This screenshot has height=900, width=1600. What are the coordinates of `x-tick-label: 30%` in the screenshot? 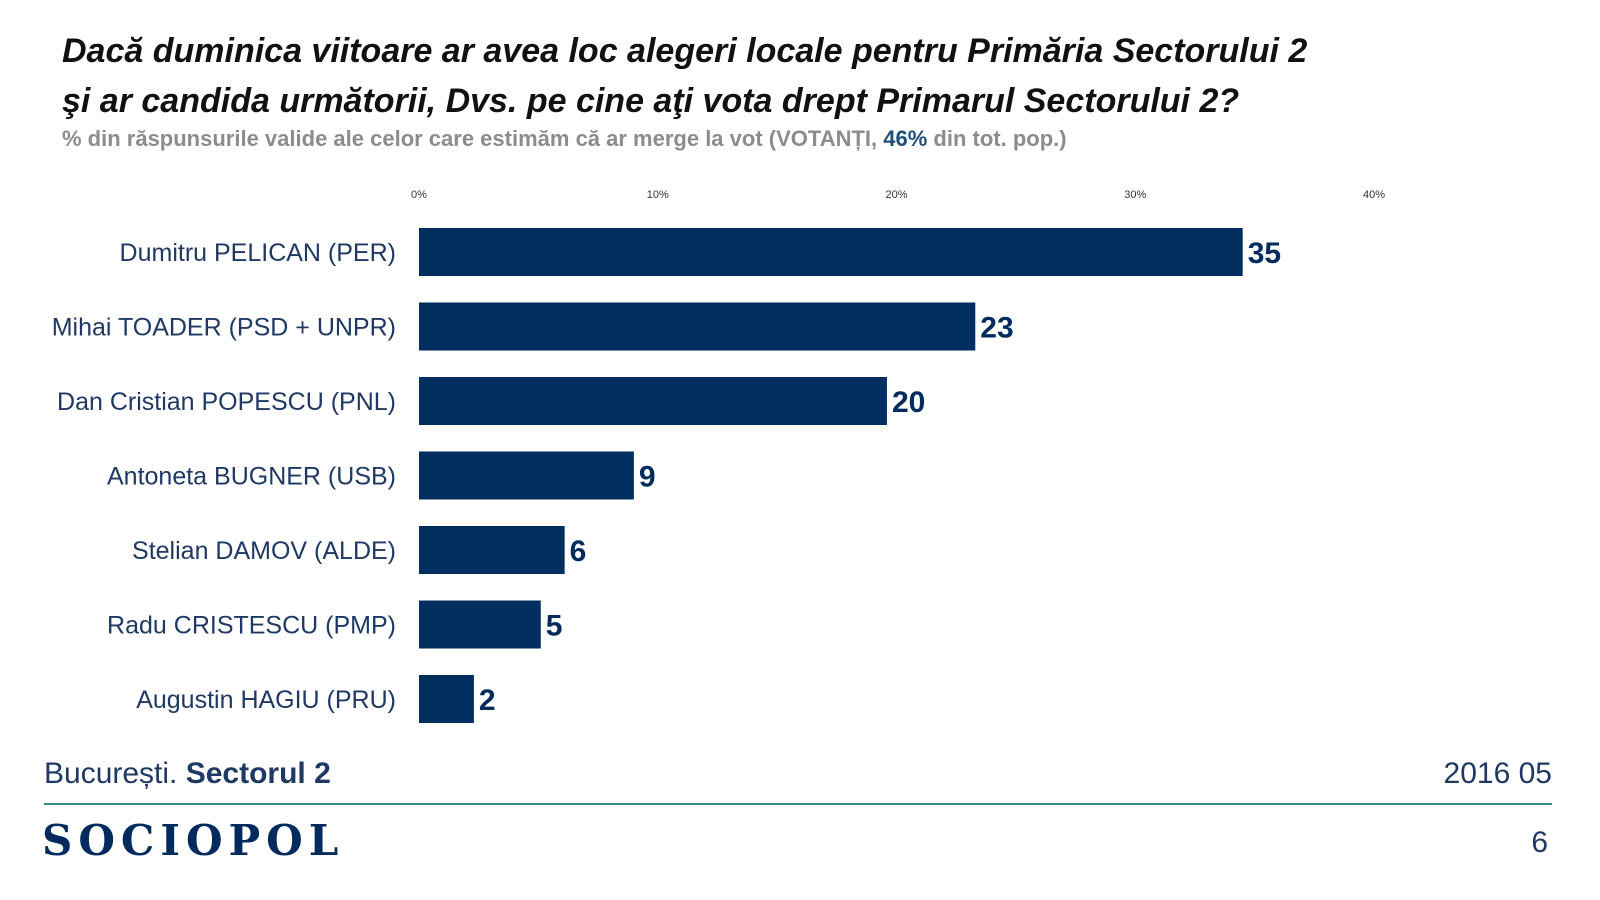 It's located at (1135, 195).